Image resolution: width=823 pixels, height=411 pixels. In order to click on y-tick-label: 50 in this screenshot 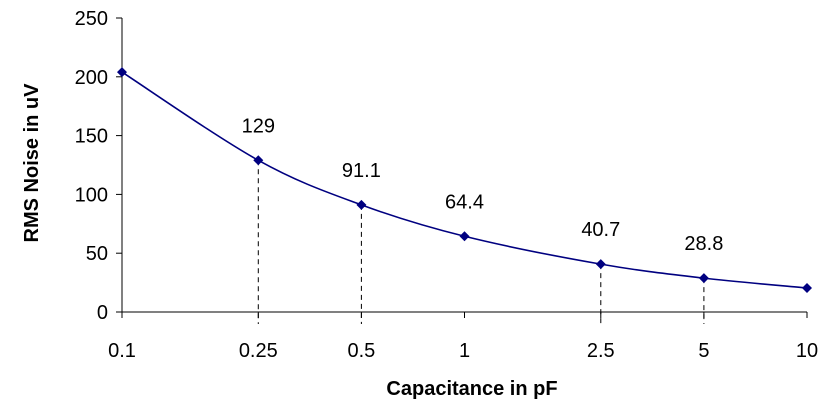, I will do `click(97, 254)`.